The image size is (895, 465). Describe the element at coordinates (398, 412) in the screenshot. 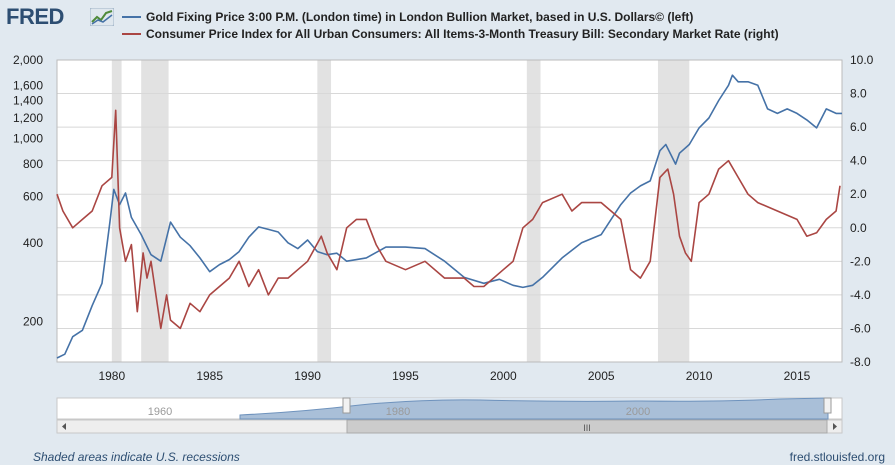

I see `navigator-label: 1980` at that location.